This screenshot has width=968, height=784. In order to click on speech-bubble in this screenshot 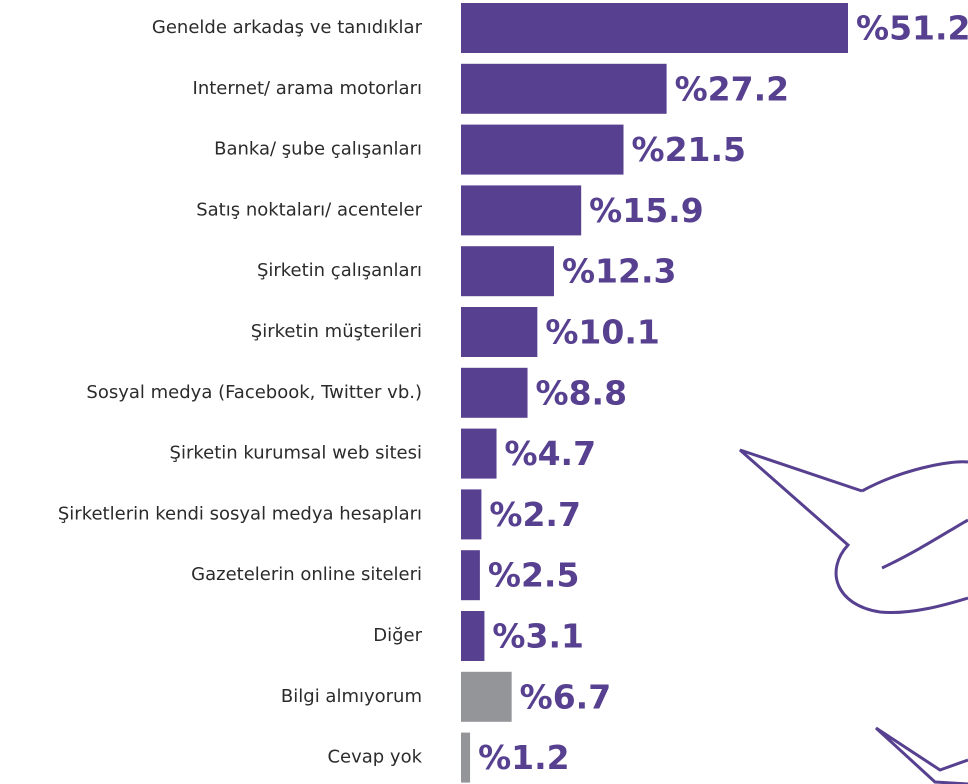, I will do `click(853, 531)`.